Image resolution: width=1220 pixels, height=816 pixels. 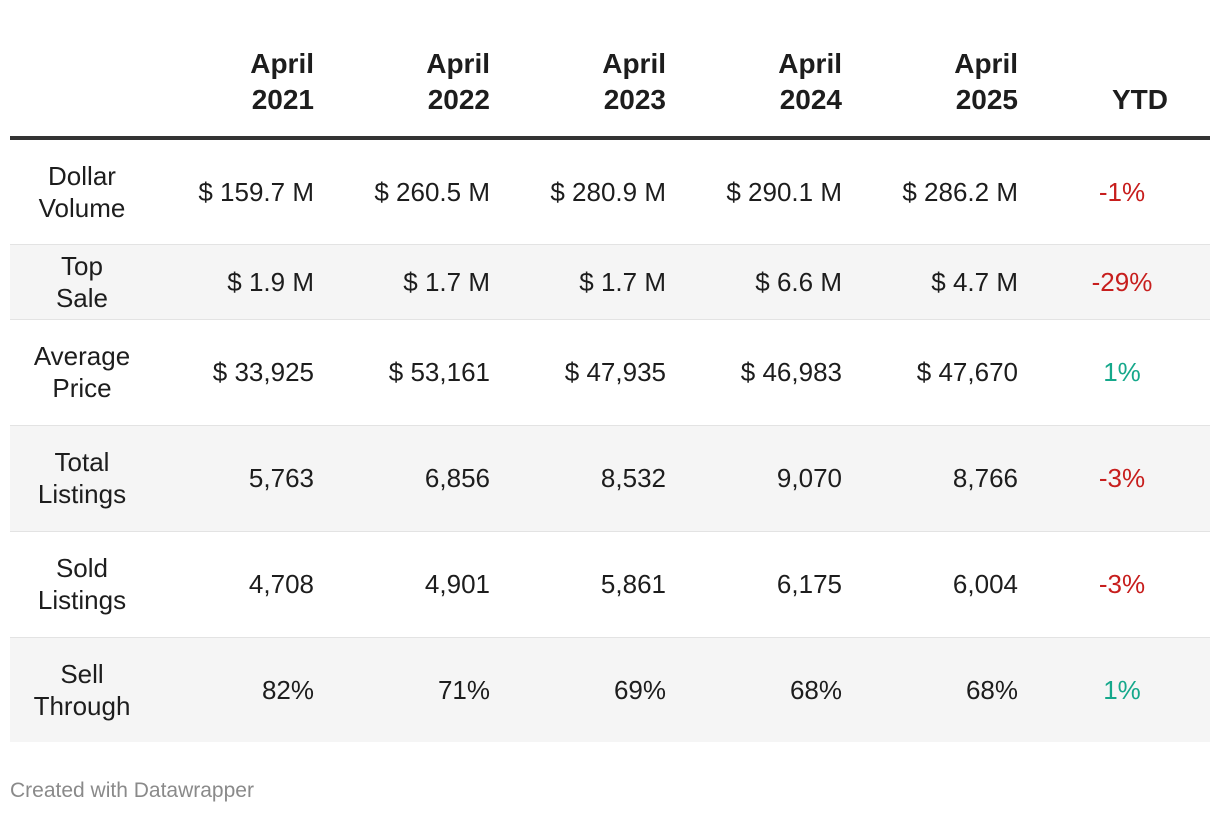 I want to click on header-cell-2022: April 2022, so click(x=418, y=90).